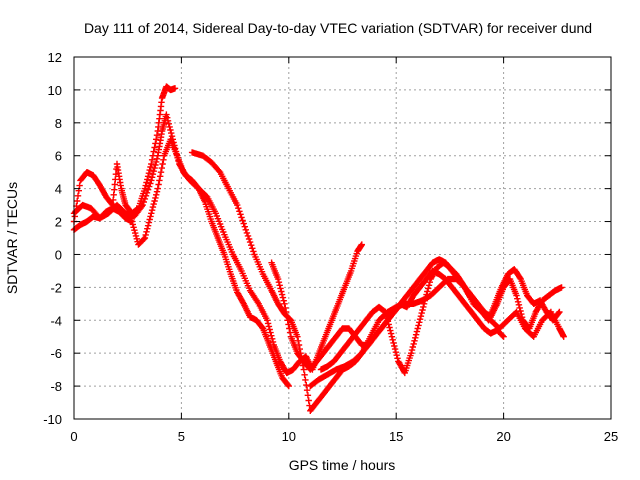  Describe the element at coordinates (52, 419) in the screenshot. I see `y-tick-label: -10` at that location.